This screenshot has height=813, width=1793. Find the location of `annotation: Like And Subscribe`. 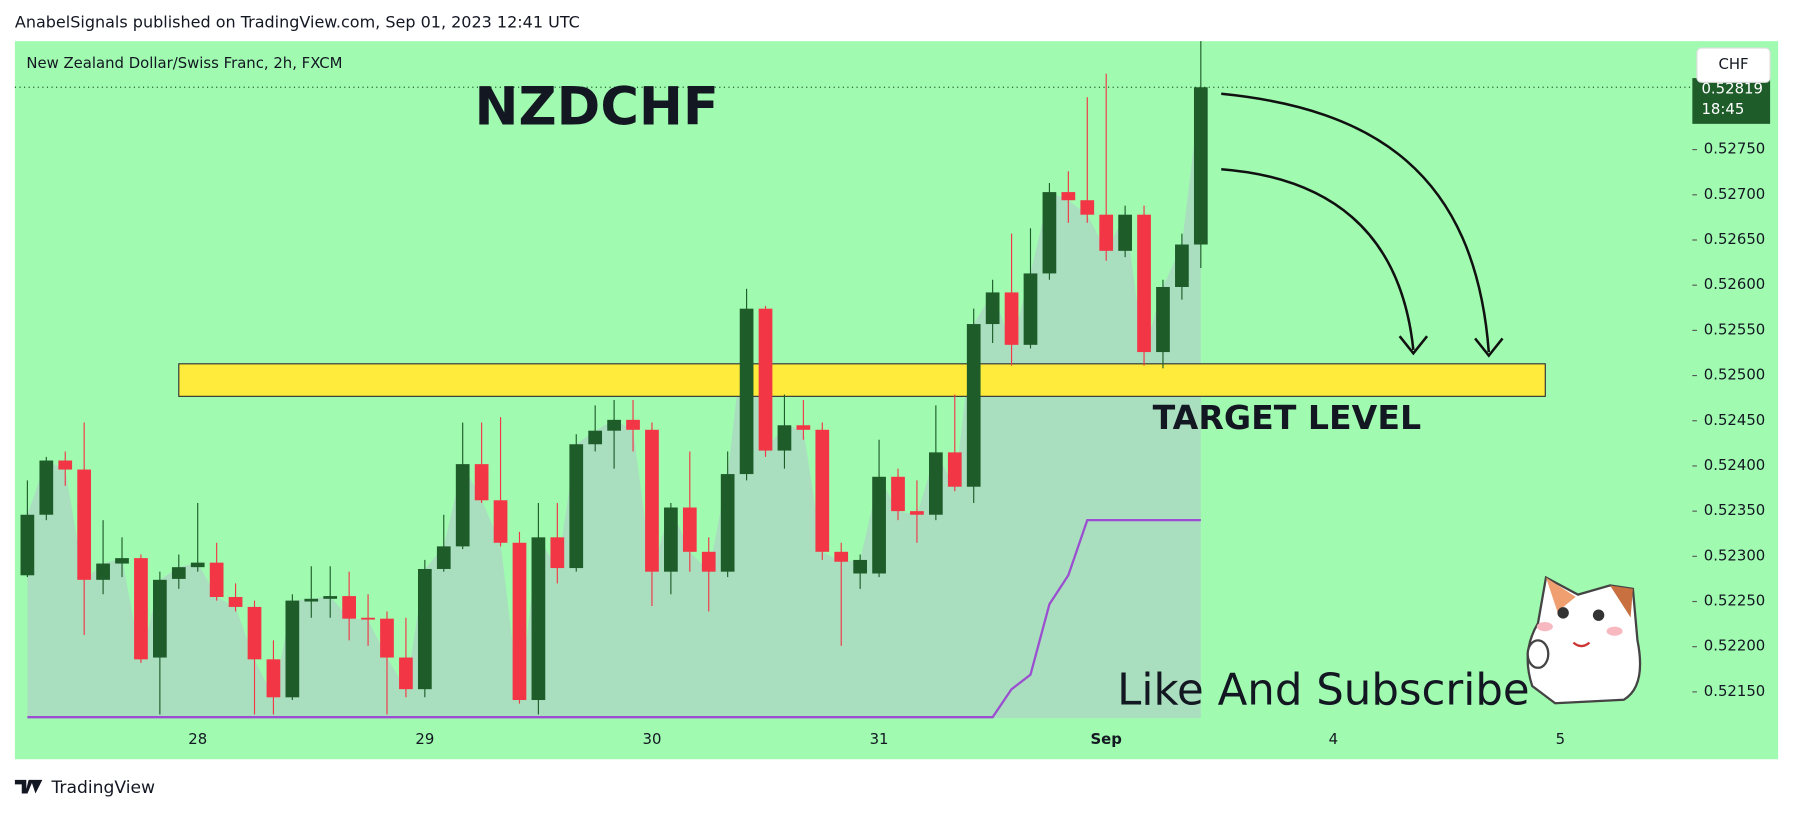

annotation: Like And Subscribe is located at coordinates (1323, 690).